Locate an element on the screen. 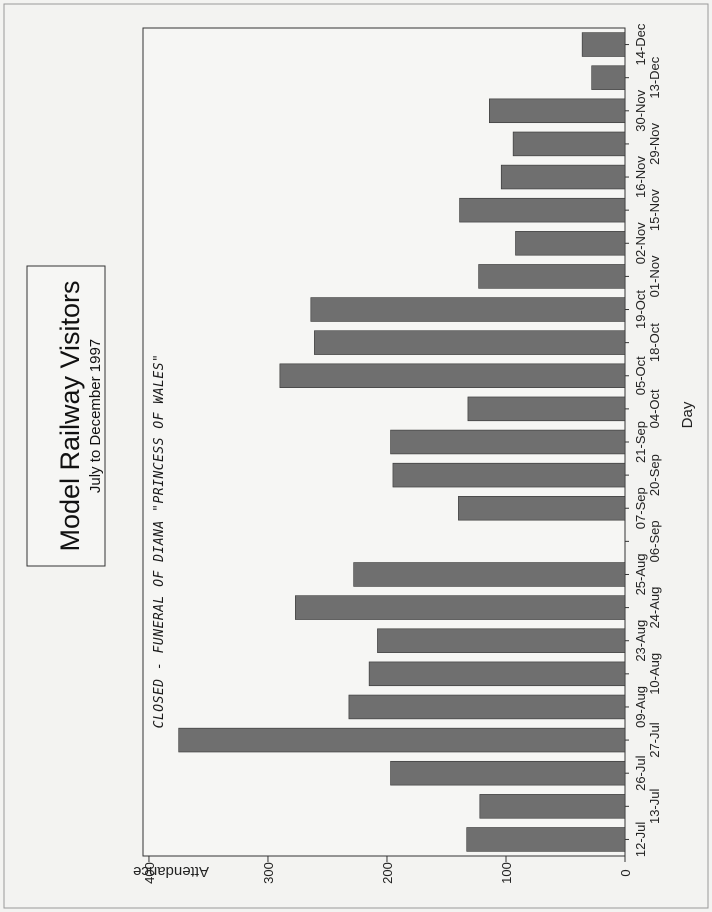  bar-12-Jul is located at coordinates (546, 839).